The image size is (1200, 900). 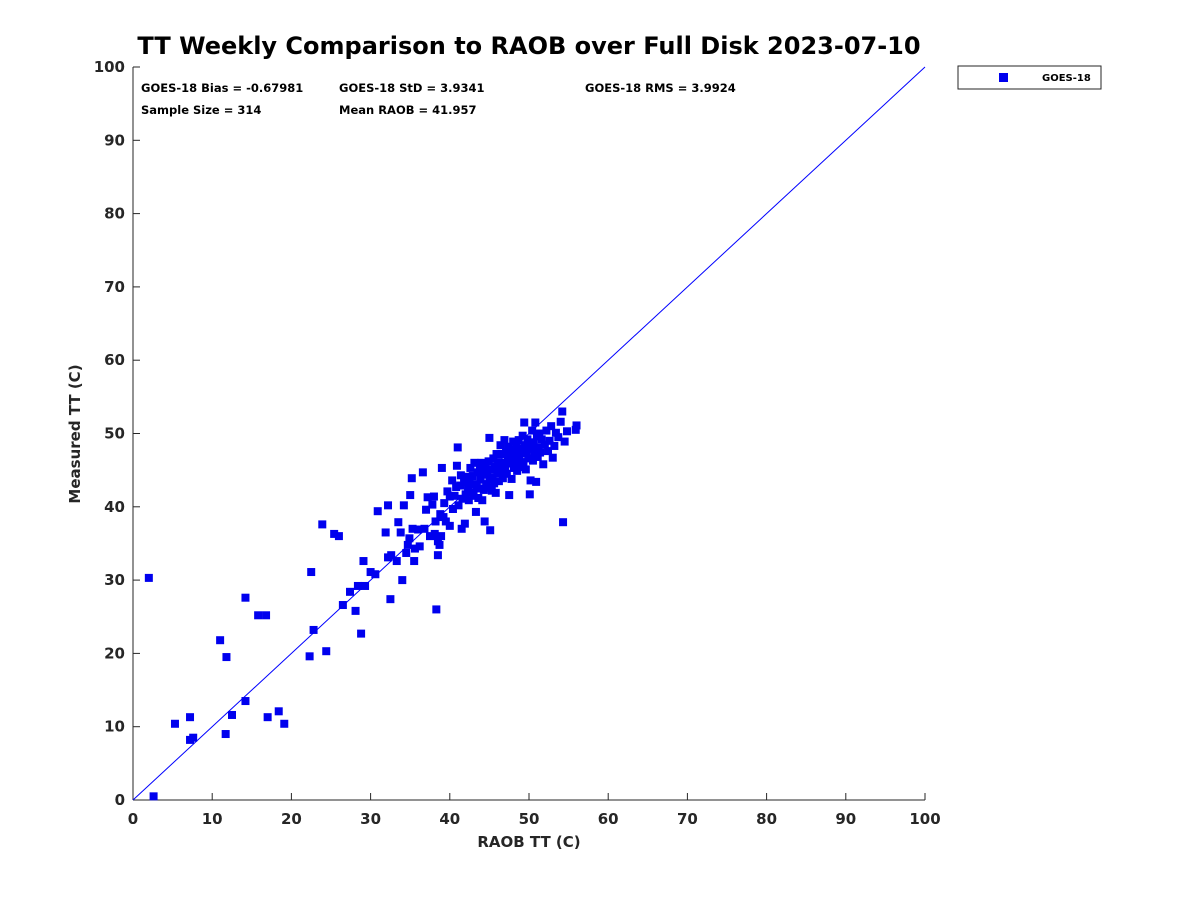 I want to click on y-tick-label: 20, so click(x=114, y=653).